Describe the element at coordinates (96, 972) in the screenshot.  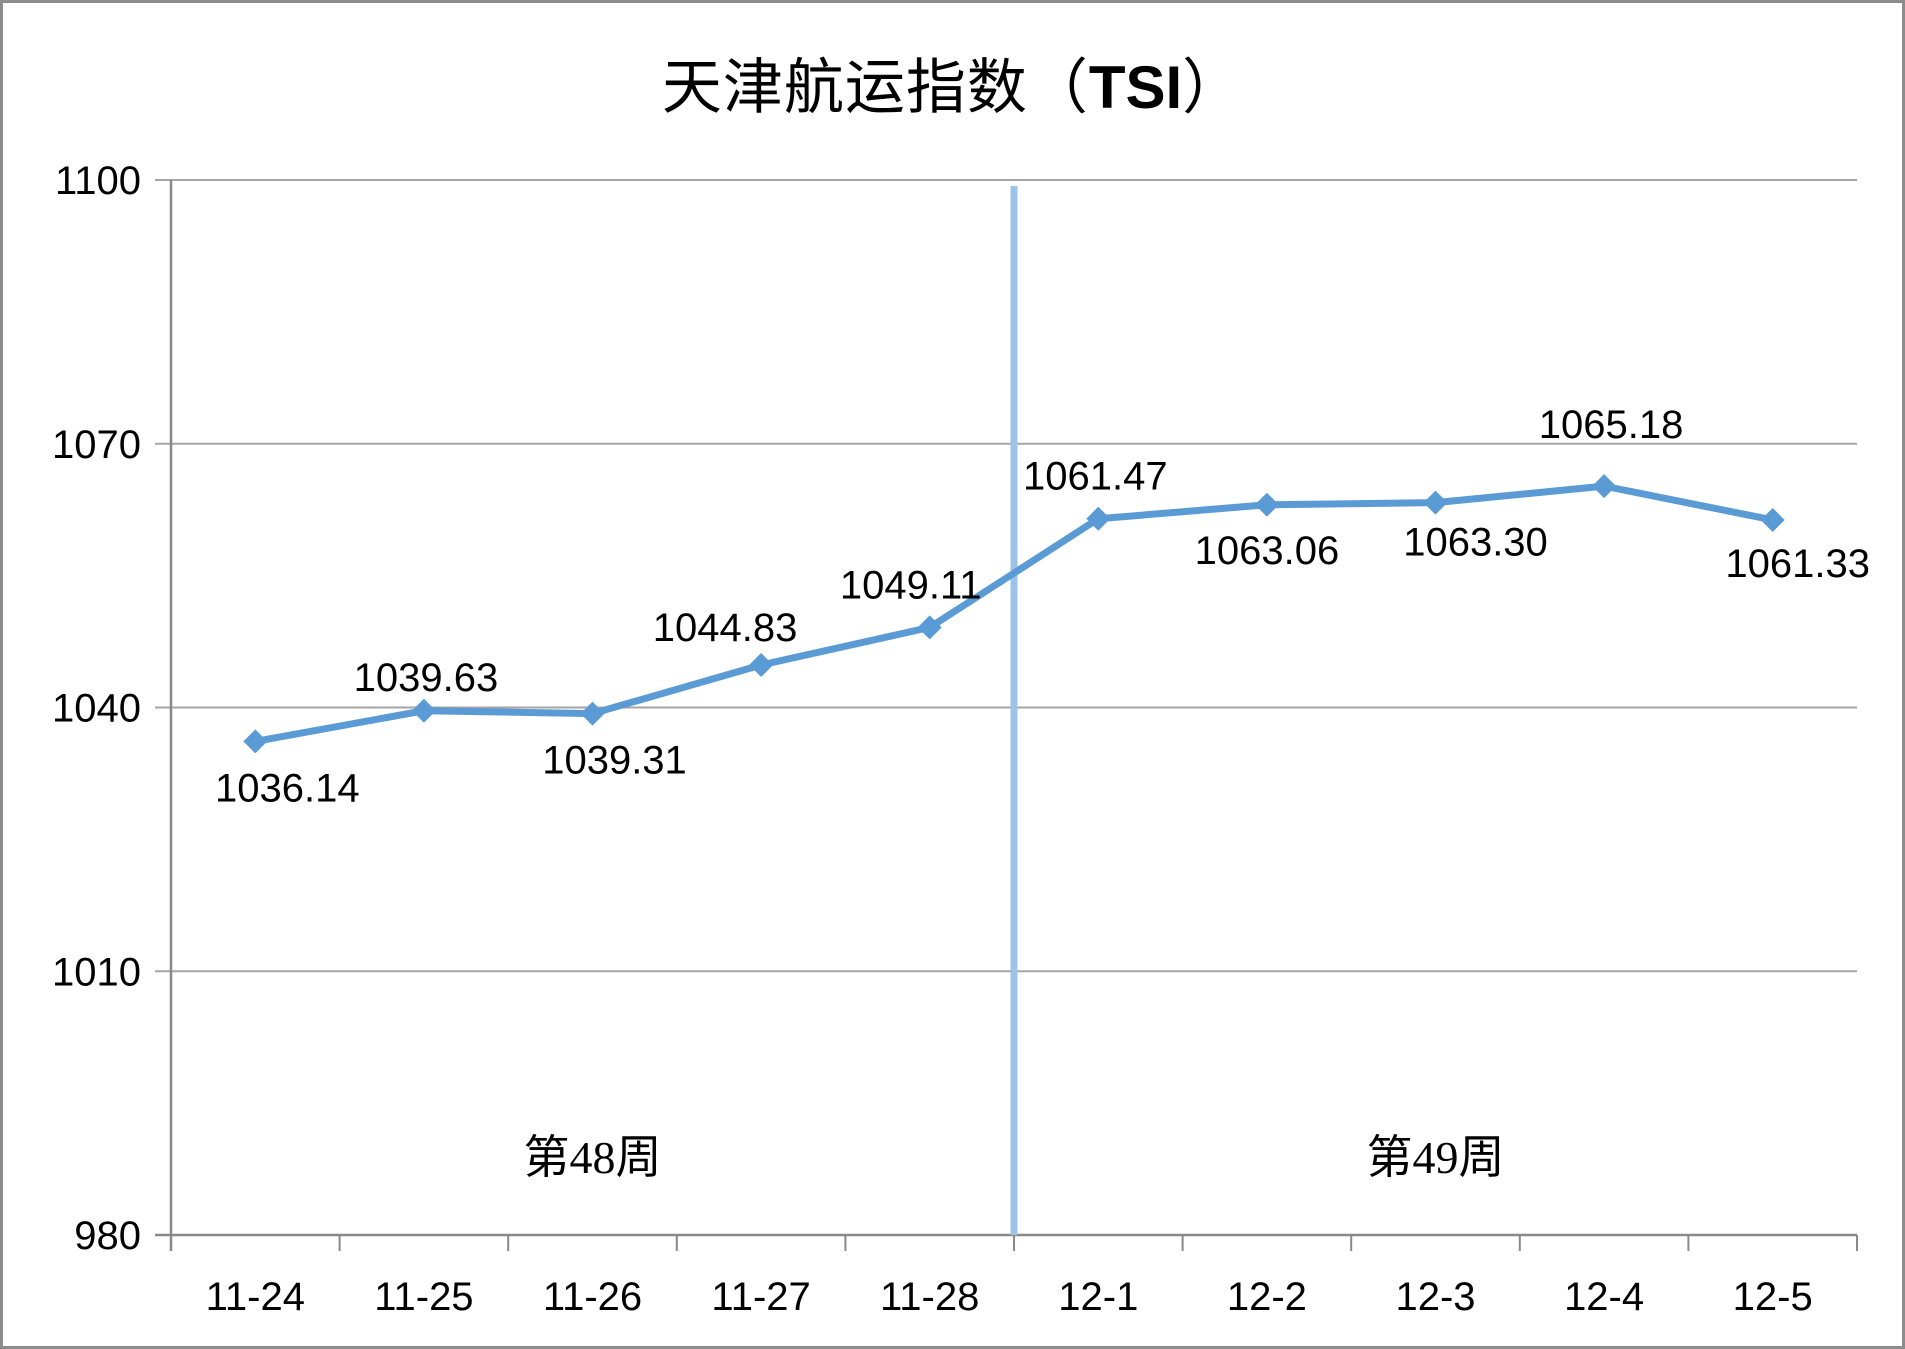
I see `y-tick-label: 1010` at that location.